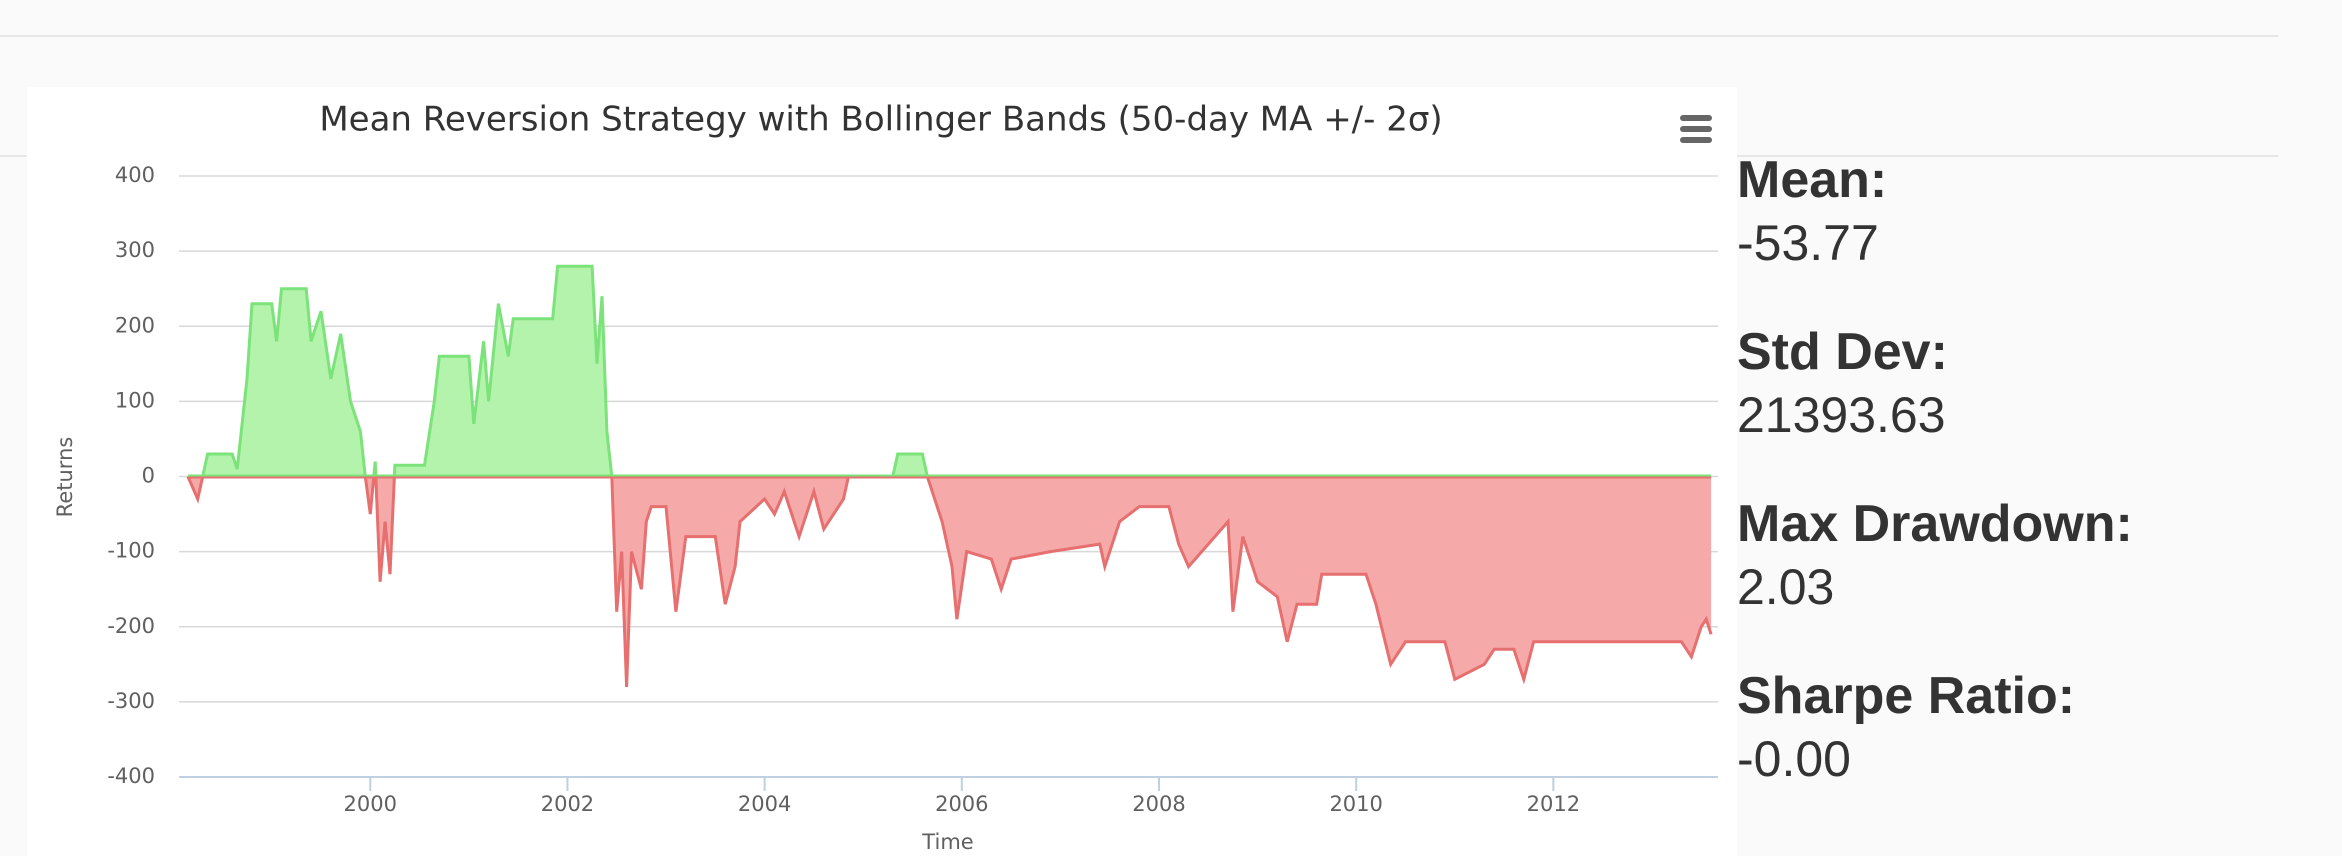 The image size is (2342, 856). What do you see at coordinates (135, 175) in the screenshot?
I see `y-tick-label: 400` at bounding box center [135, 175].